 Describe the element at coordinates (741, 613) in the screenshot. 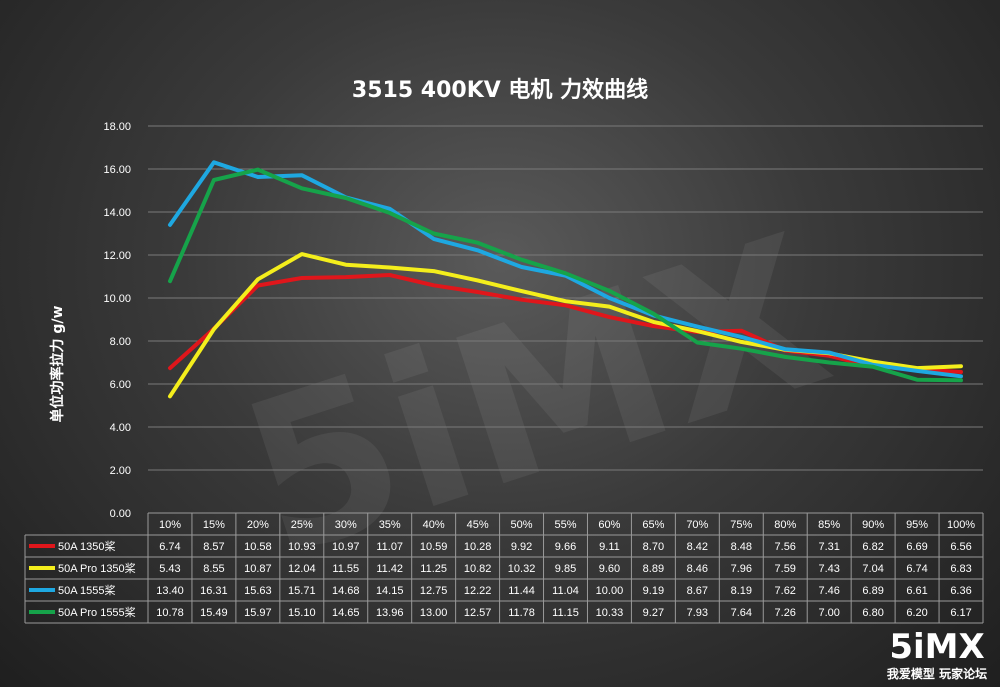

I see `data-cell: 7.64` at that location.